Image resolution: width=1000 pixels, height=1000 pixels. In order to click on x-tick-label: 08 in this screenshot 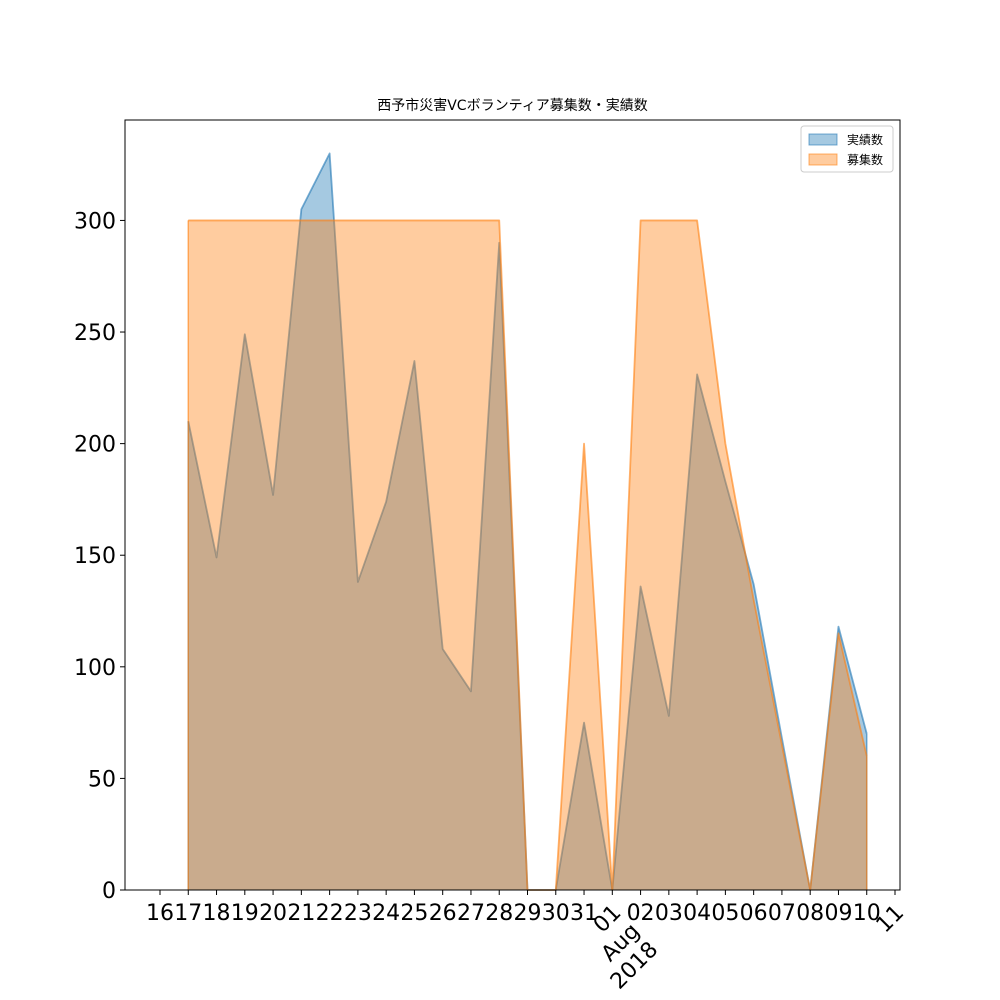, I will do `click(810, 913)`.